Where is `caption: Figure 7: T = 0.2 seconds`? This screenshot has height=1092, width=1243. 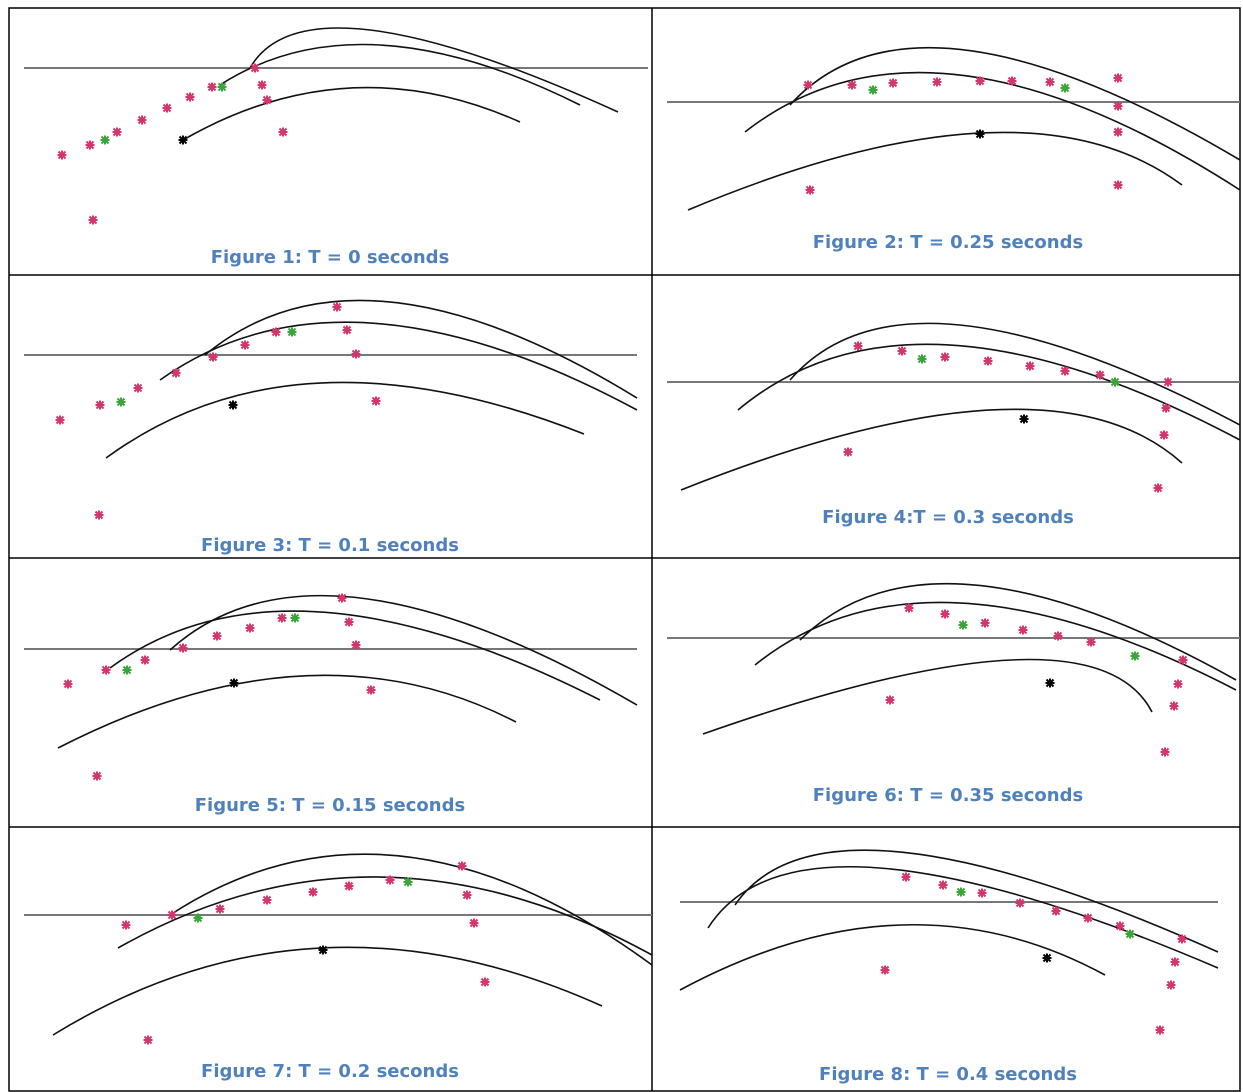
caption: Figure 7: T = 0.2 seconds is located at coordinates (330, 1071).